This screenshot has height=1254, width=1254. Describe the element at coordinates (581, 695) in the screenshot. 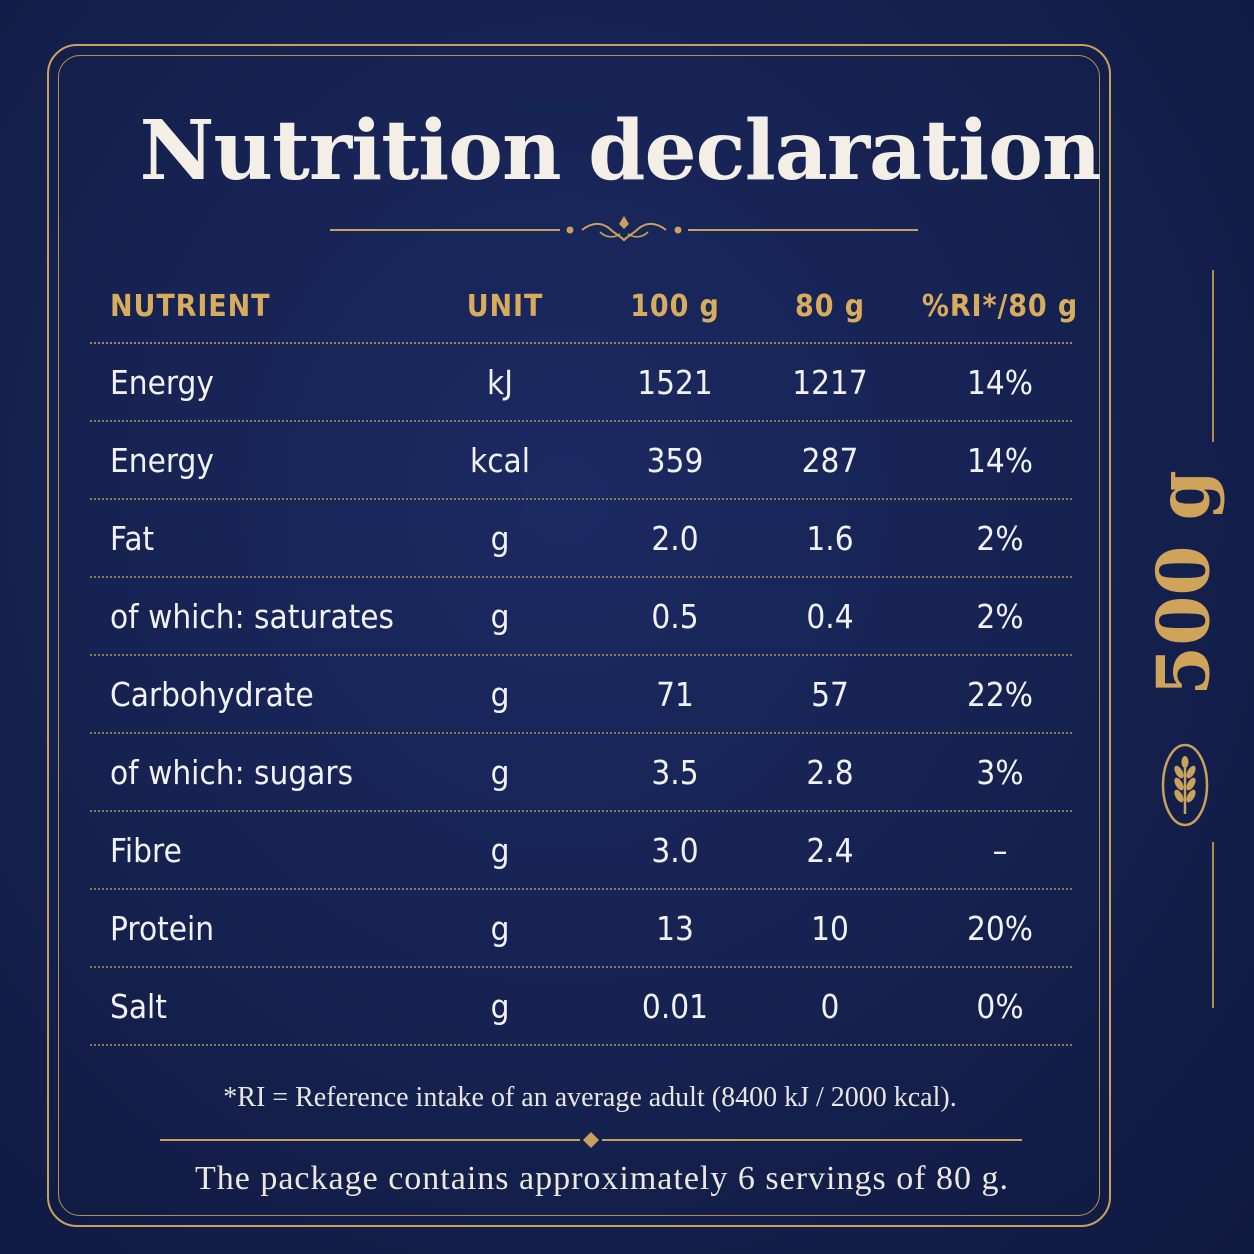

I see `table-row: Carbohydrate g 71 57 22%` at that location.